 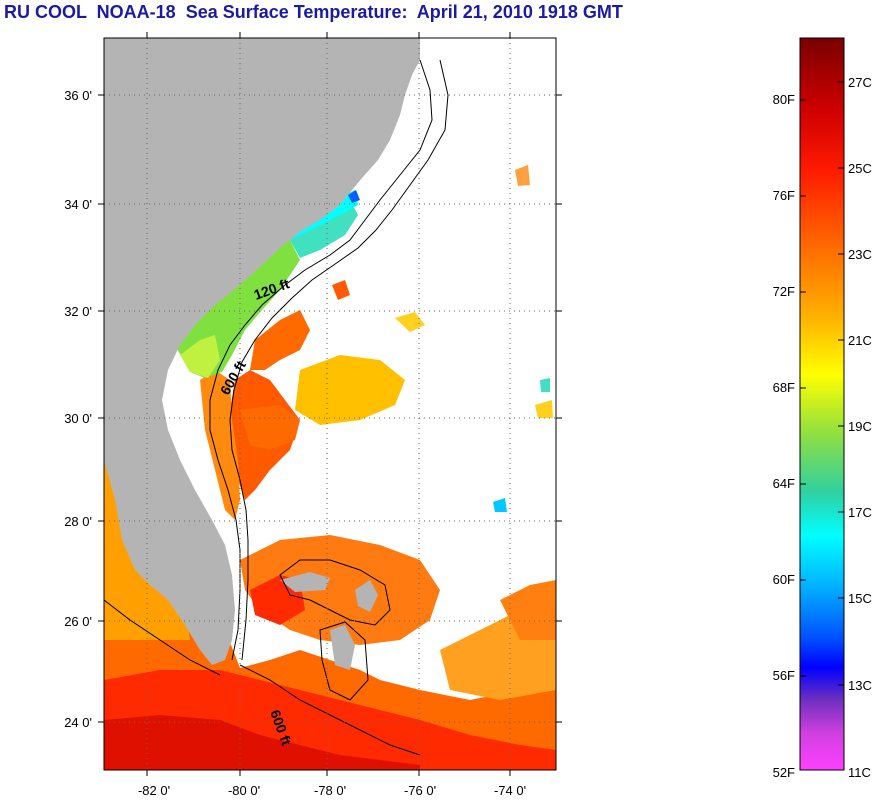 I want to click on andros-island, so click(x=342, y=647).